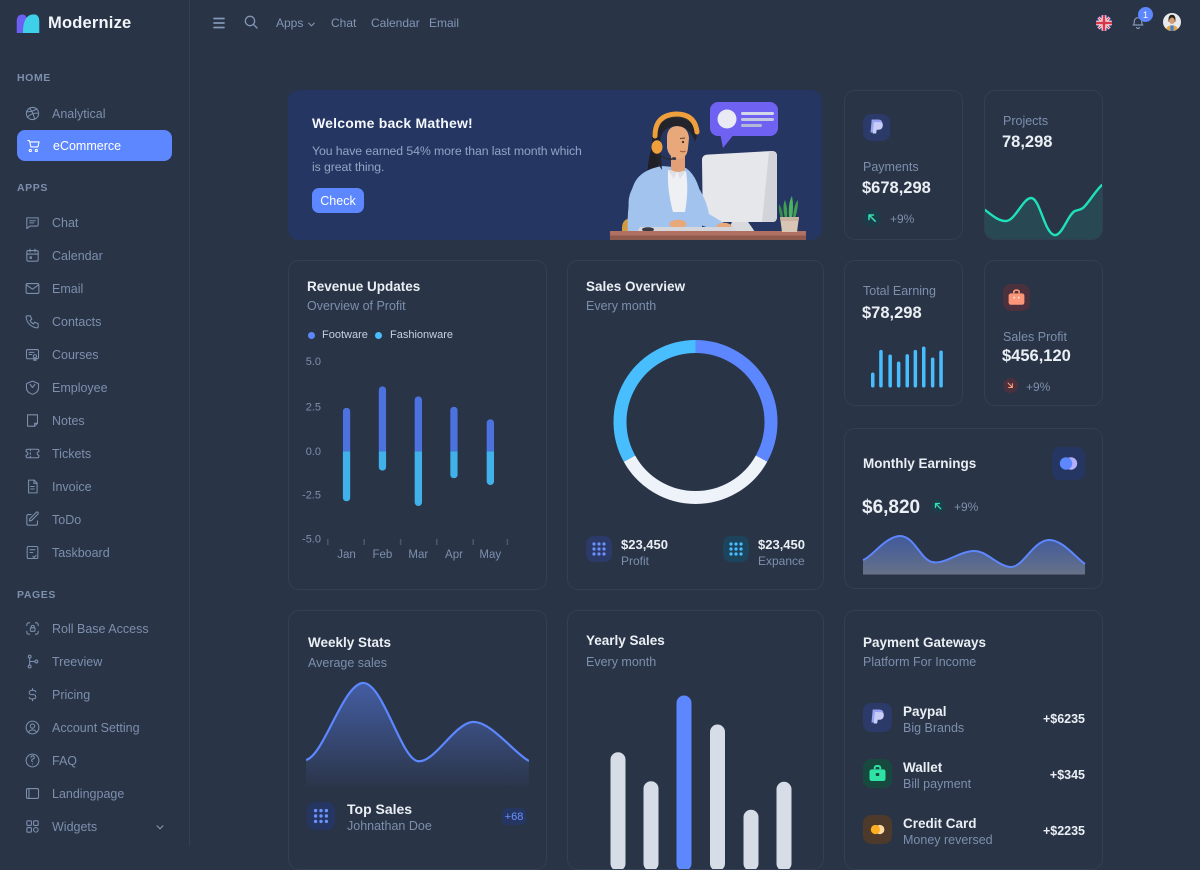 The image size is (1200, 870). I want to click on svg-text: Jan, so click(346, 555).